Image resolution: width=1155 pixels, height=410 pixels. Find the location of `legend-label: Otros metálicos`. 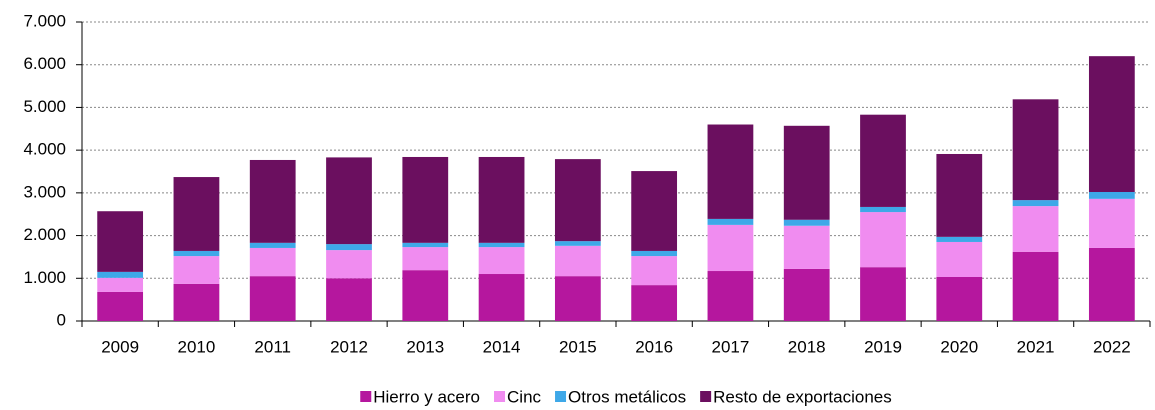

legend-label: Otros metálicos is located at coordinates (627, 396).